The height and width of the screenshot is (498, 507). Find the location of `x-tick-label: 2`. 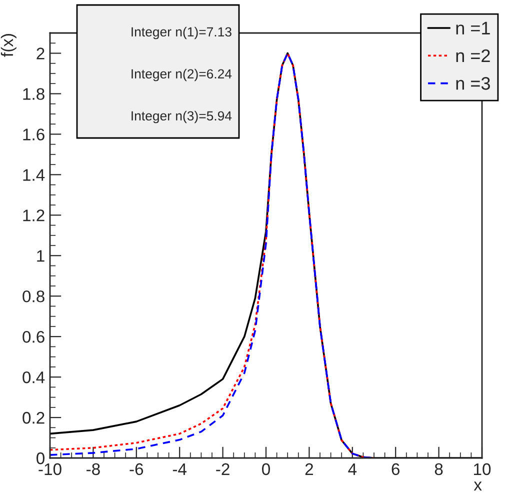

x-tick-label: 2 is located at coordinates (309, 469).